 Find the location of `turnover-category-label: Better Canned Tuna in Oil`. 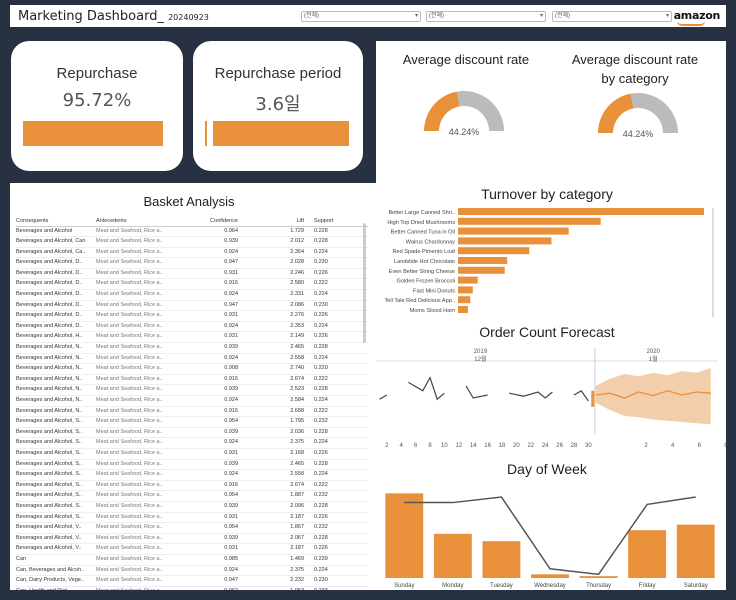

turnover-category-label: Better Canned Tuna in Oil is located at coordinates (423, 233).